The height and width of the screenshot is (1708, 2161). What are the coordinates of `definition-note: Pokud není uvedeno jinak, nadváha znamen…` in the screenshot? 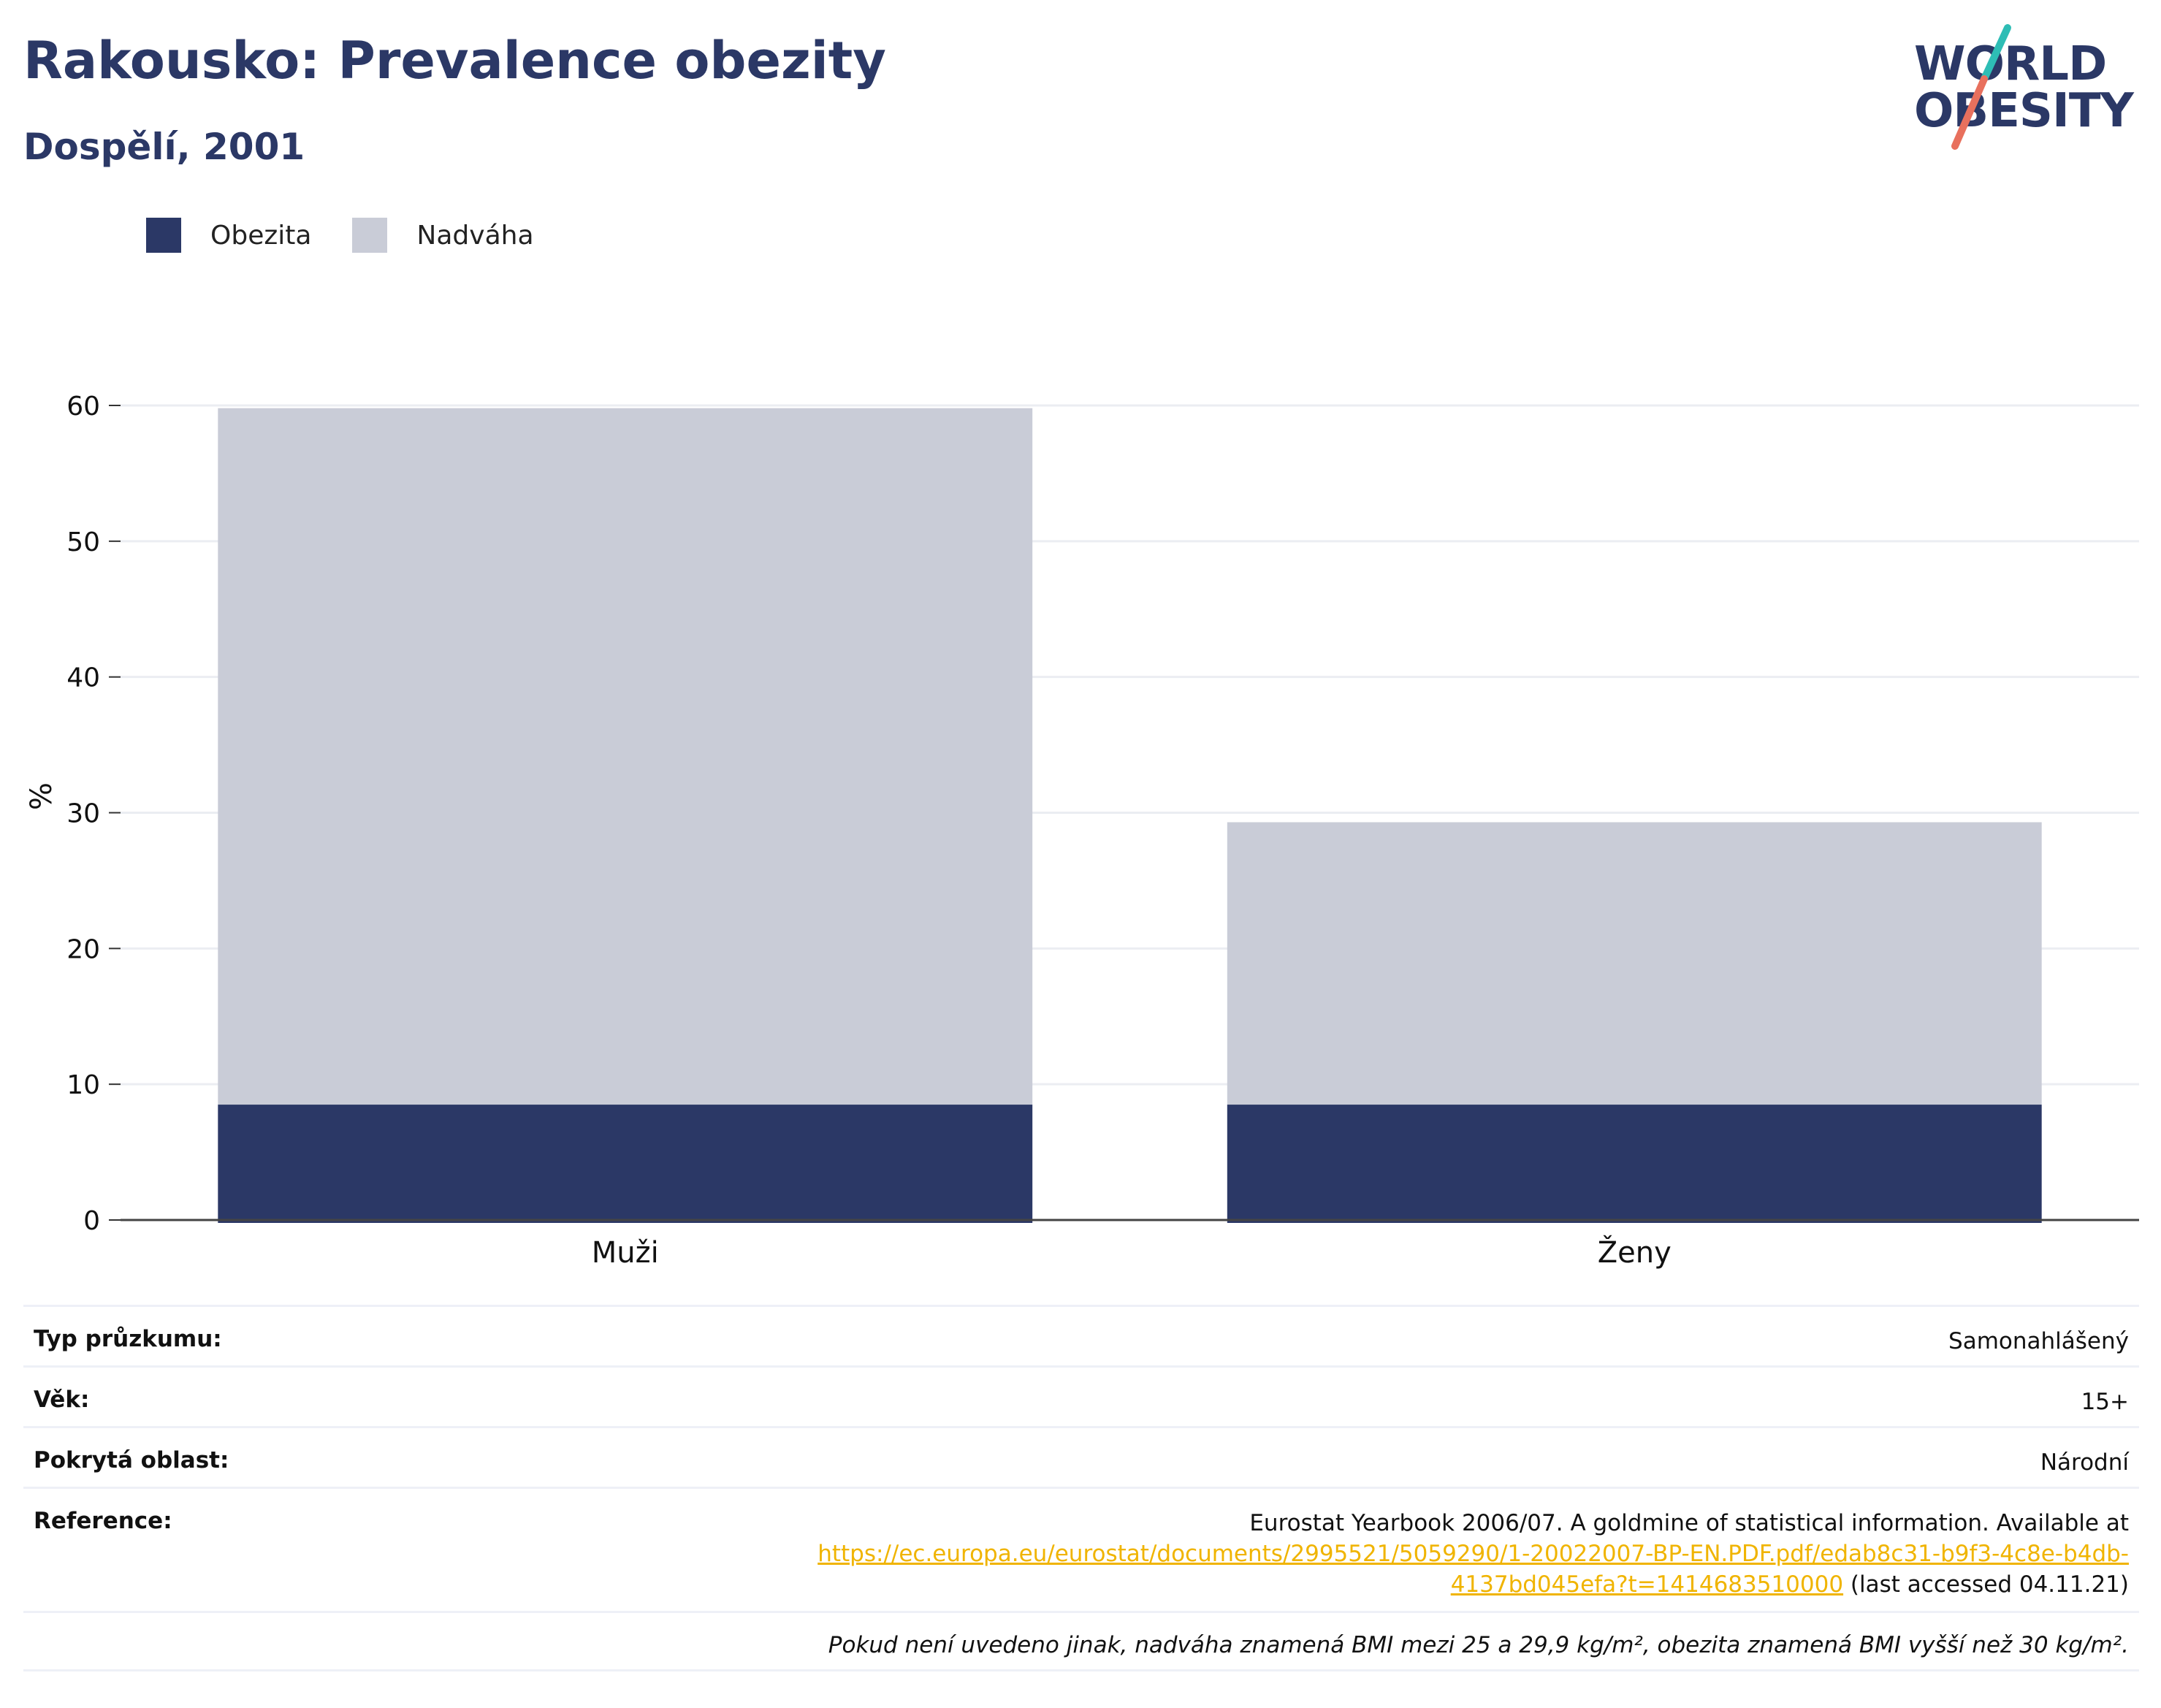 It's located at (1478, 1645).